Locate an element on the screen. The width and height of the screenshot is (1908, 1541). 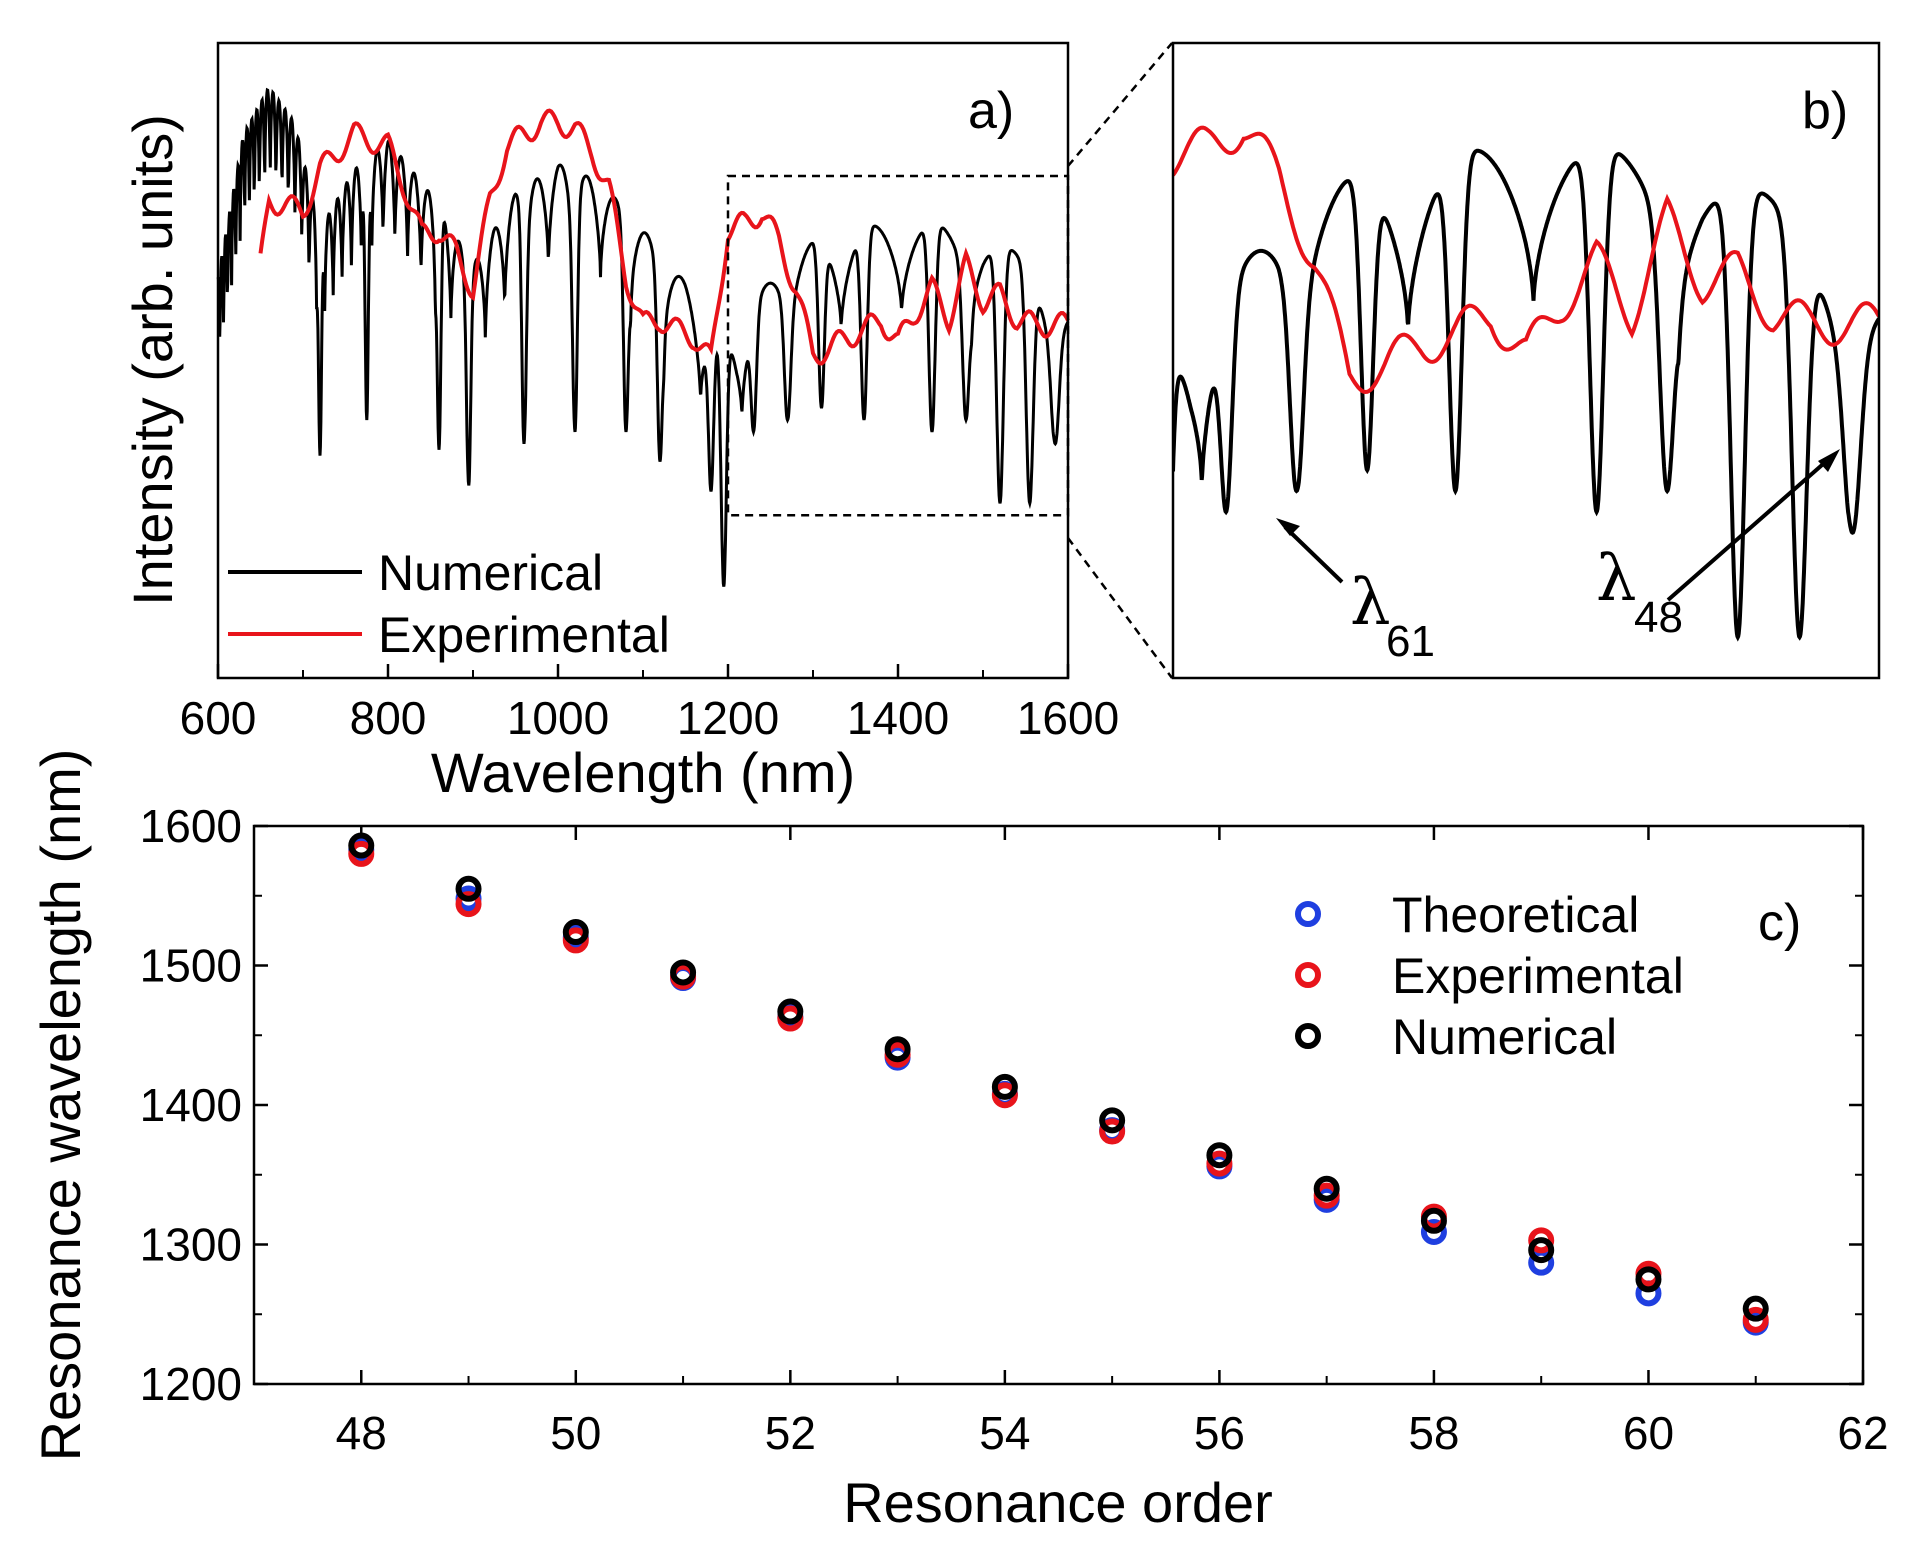
panel-c-y-tick-label: 1300 is located at coordinates (191, 1245).